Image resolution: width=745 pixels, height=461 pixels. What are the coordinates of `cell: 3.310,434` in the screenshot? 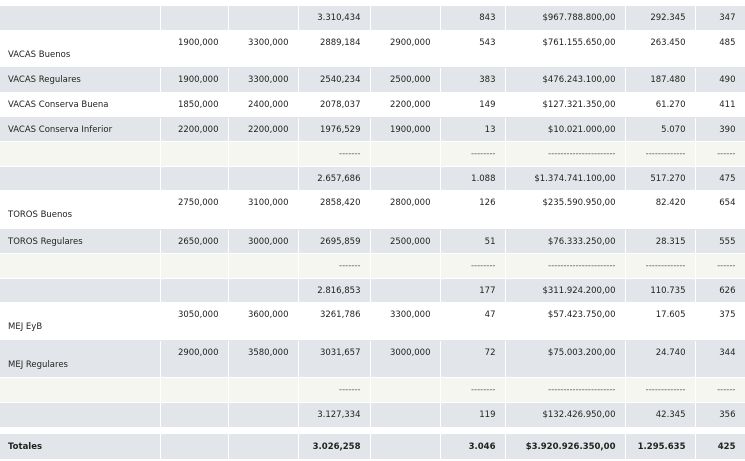 It's located at (334, 18).